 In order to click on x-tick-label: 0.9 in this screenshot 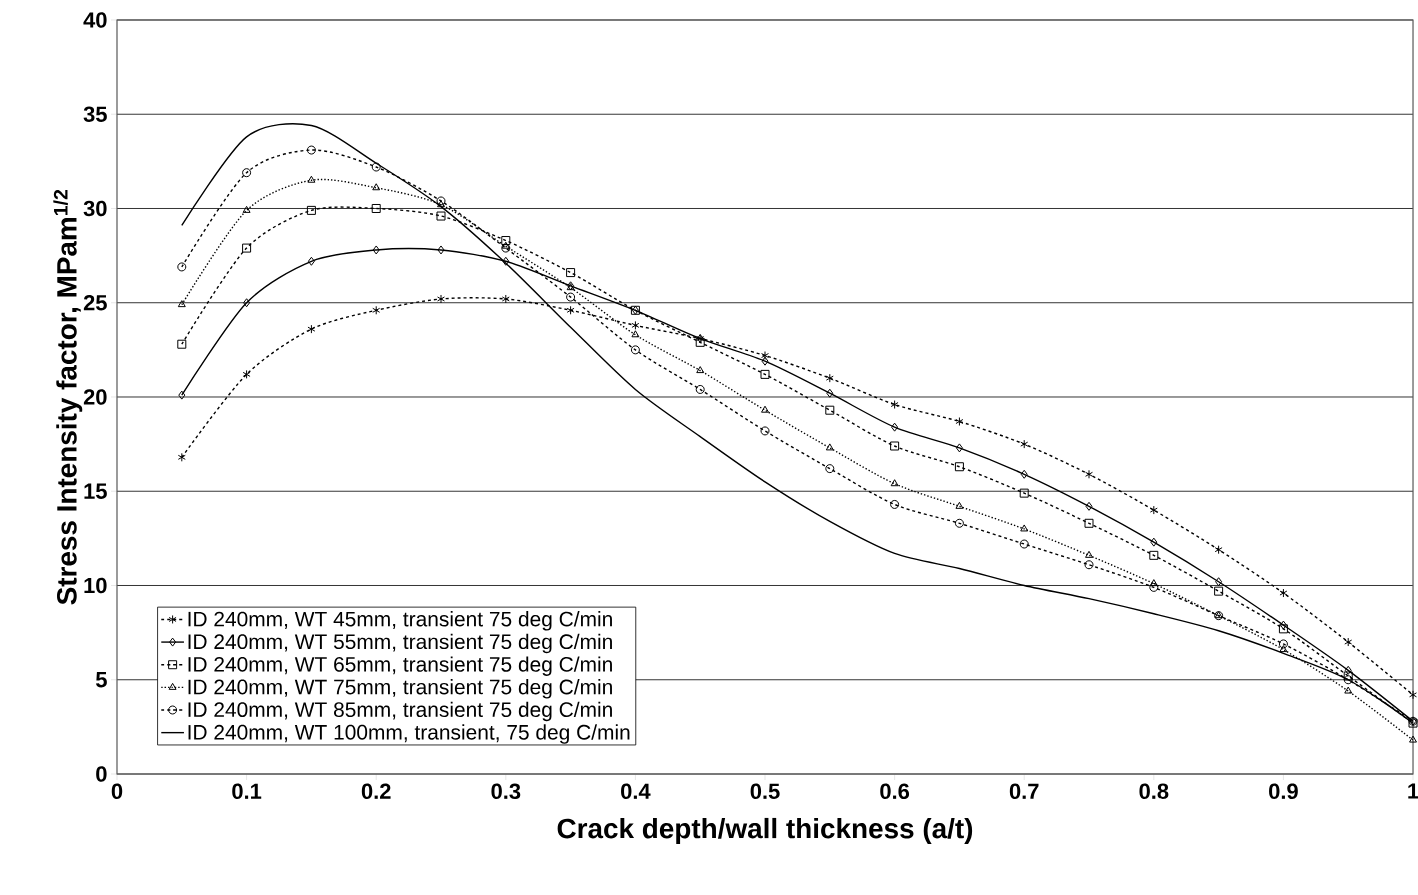, I will do `click(1283, 791)`.